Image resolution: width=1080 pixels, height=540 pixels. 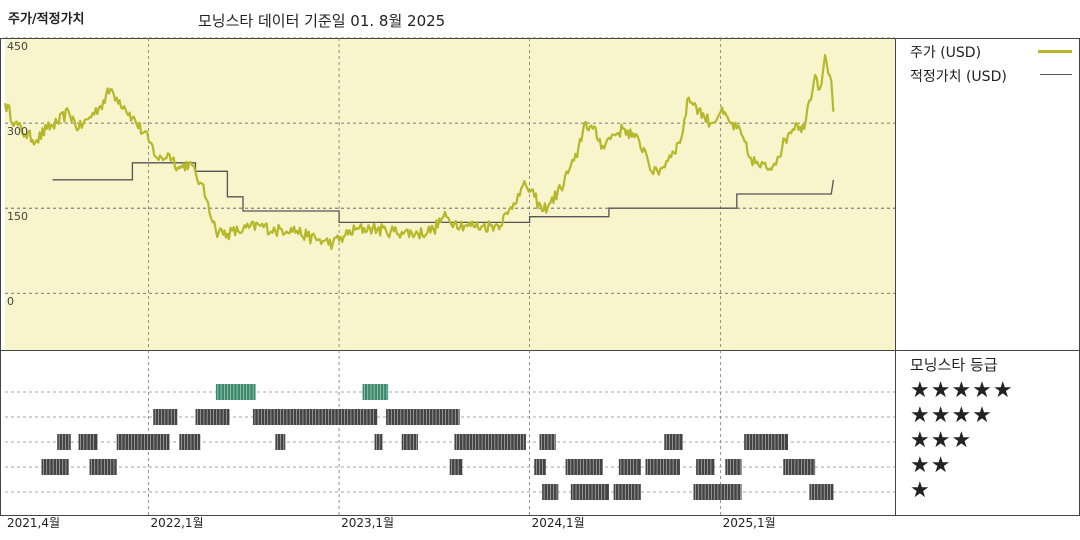 I want to click on x-tick-label: 2025,1월, so click(x=749, y=523).